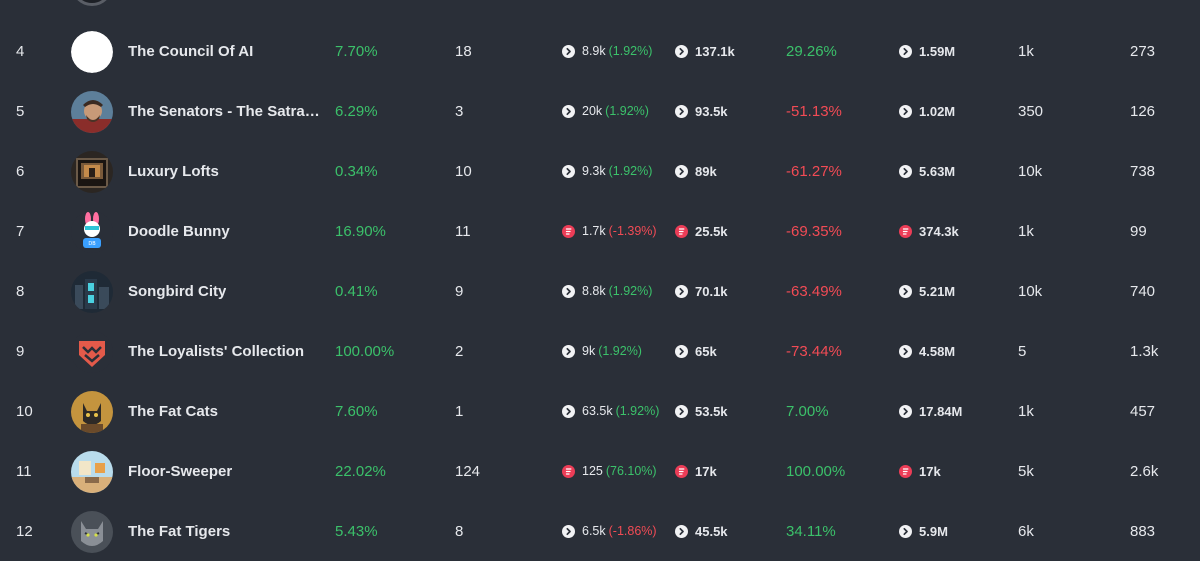 The height and width of the screenshot is (561, 1200). What do you see at coordinates (814, 231) in the screenshot?
I see `change-cell: -69.35%` at bounding box center [814, 231].